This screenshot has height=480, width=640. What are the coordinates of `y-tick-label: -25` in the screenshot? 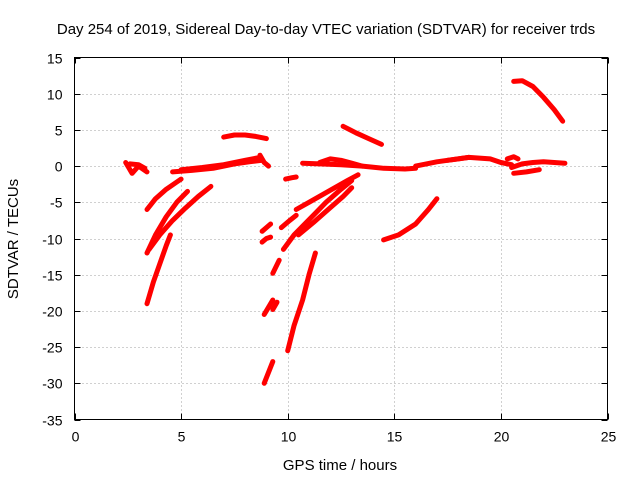 It's located at (52, 348).